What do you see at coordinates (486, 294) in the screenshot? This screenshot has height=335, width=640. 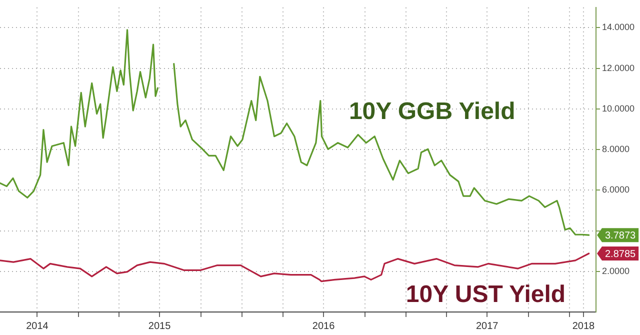 I see `series-label: 10Y UST Yield` at bounding box center [486, 294].